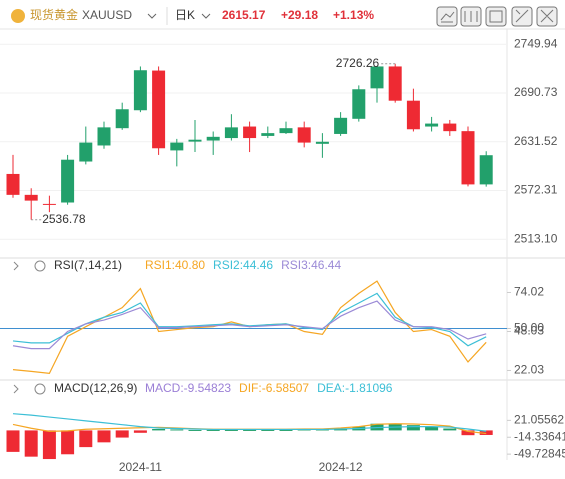 This screenshot has width=565, height=479. What do you see at coordinates (539, 436) in the screenshot?
I see `y-tick-label: -14.33641` at bounding box center [539, 436].